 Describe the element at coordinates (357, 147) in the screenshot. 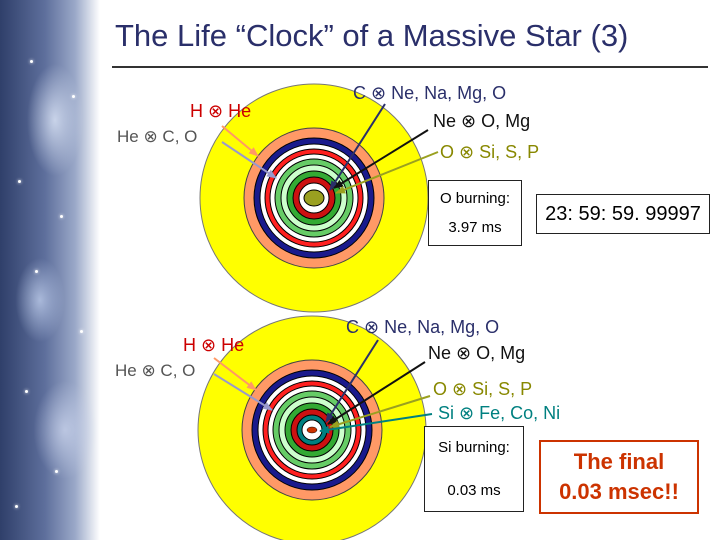

I see `top-arrow-c` at that location.